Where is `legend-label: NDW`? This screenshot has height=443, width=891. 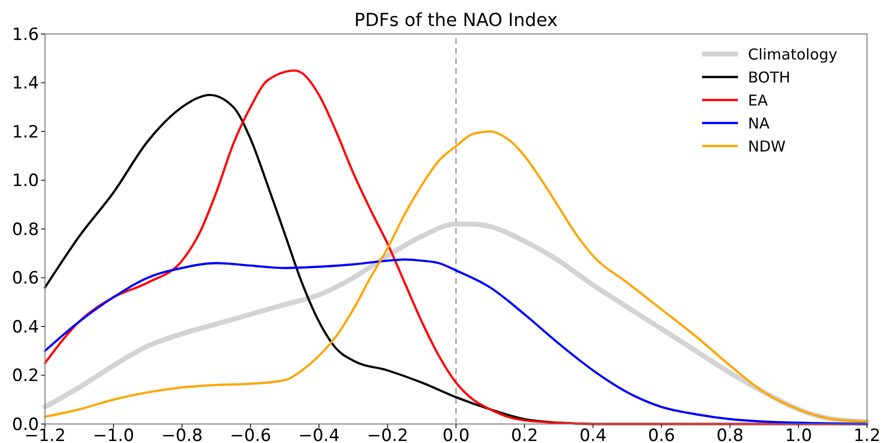
legend-label: NDW is located at coordinates (767, 146).